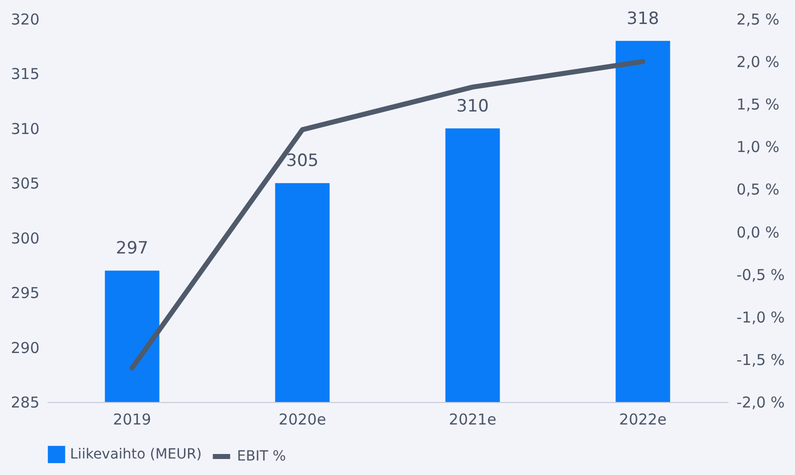 The image size is (795, 475). Describe the element at coordinates (472, 106) in the screenshot. I see `data-label: 310` at that location.